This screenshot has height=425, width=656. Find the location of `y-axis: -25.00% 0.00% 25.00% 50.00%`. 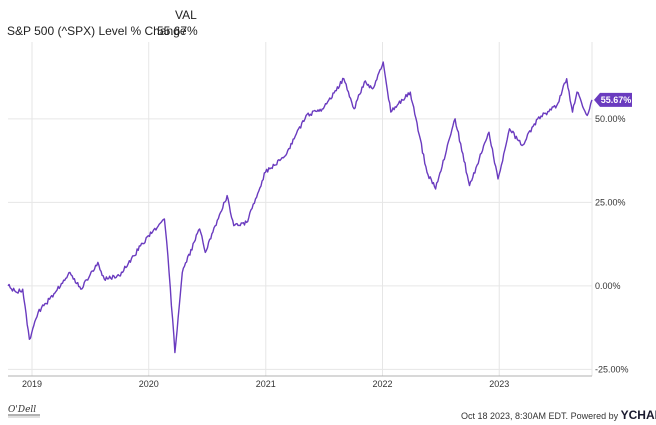

y-axis: -25.00% 0.00% 25.00% 50.00% is located at coordinates (612, 244).